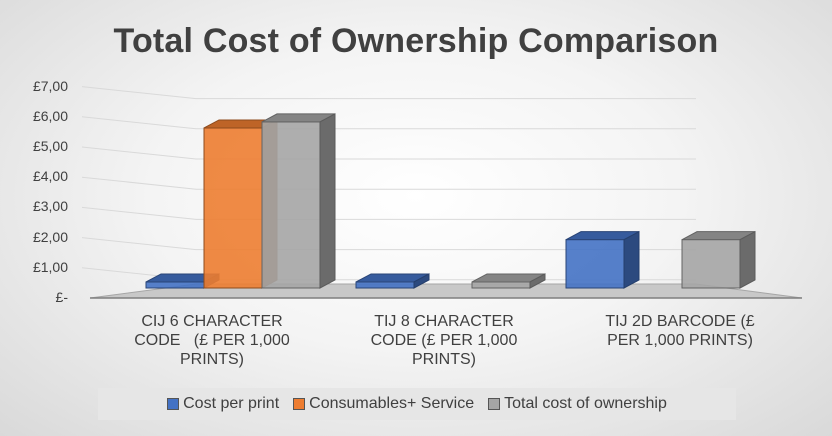 The width and height of the screenshot is (832, 436). Describe the element at coordinates (231, 403) in the screenshot. I see `legend-label: Cost per print` at that location.